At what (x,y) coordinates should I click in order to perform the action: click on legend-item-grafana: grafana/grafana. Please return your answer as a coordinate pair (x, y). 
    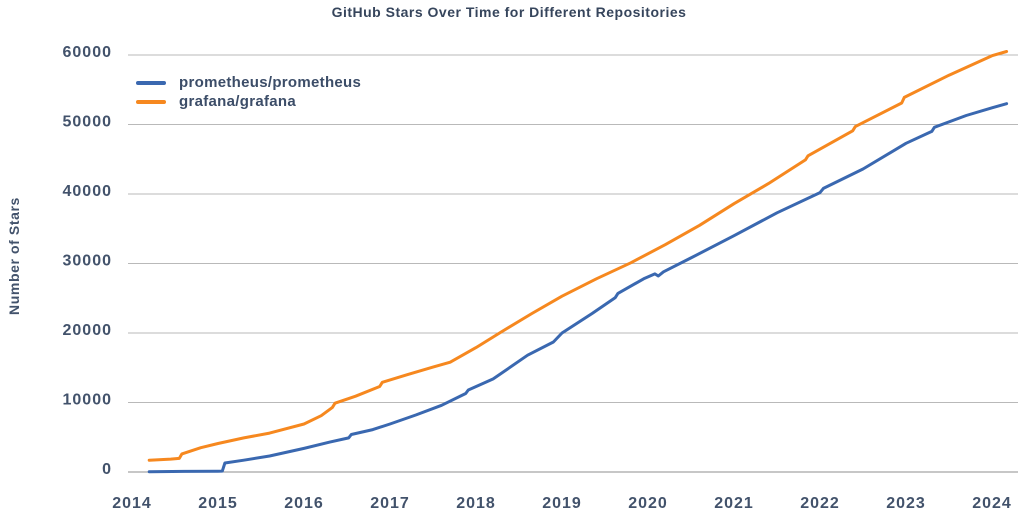
    Looking at the image, I should click on (248, 101).